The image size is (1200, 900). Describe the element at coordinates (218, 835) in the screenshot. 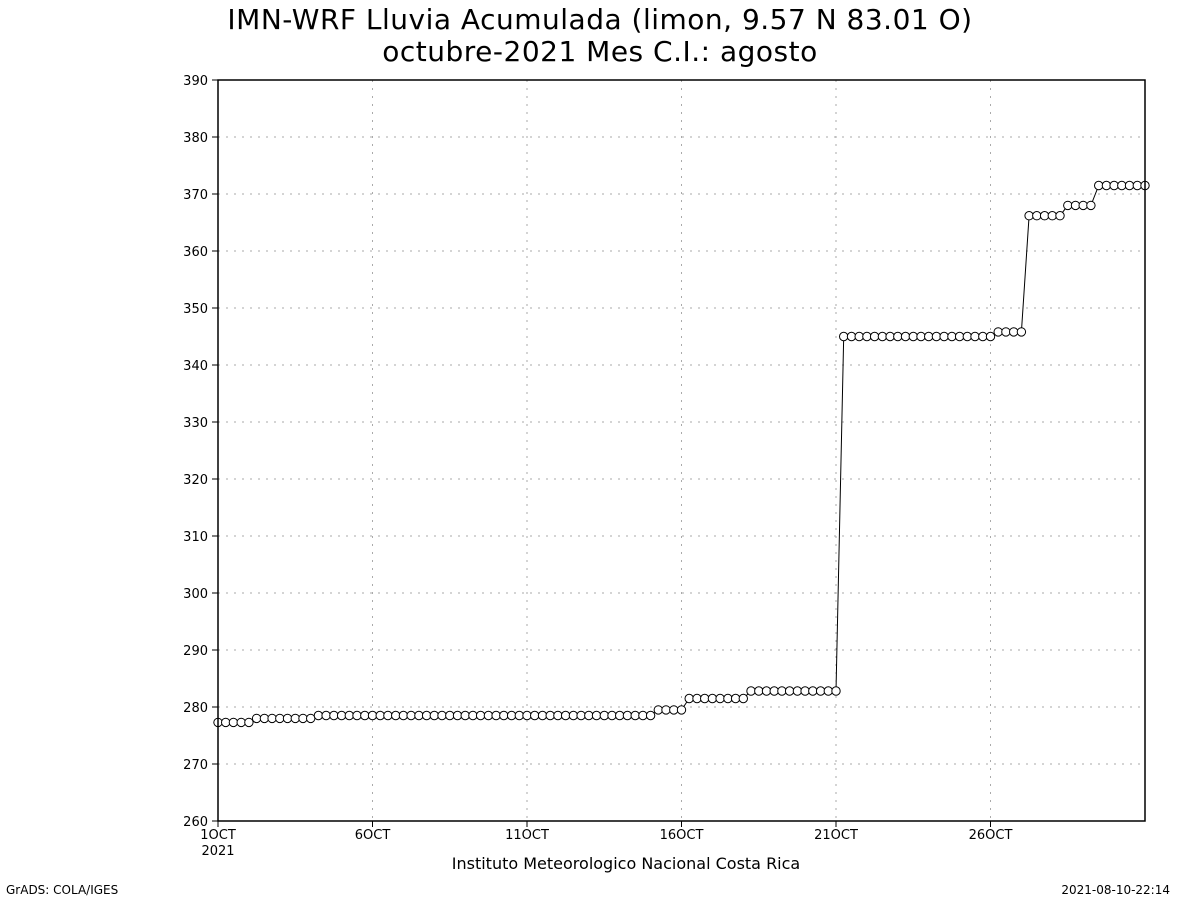

I see `x-tick-label: 1OCT` at that location.